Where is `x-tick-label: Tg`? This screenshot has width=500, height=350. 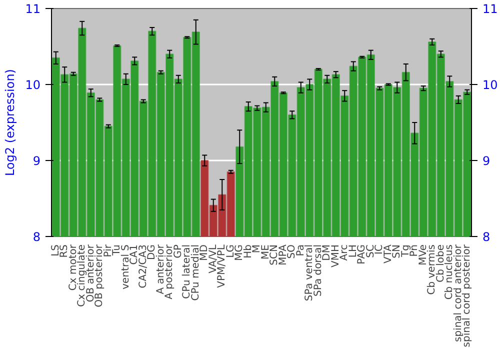
x-tick-label: Tg is located at coordinates (406, 251).